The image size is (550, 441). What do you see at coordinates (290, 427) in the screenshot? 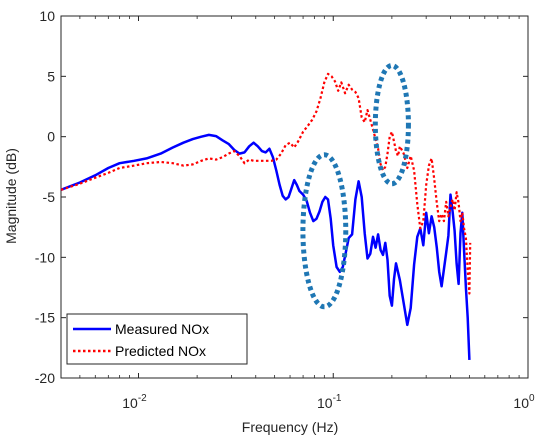
I see `x-axis-title: Frequency (Hz)` at bounding box center [290, 427].